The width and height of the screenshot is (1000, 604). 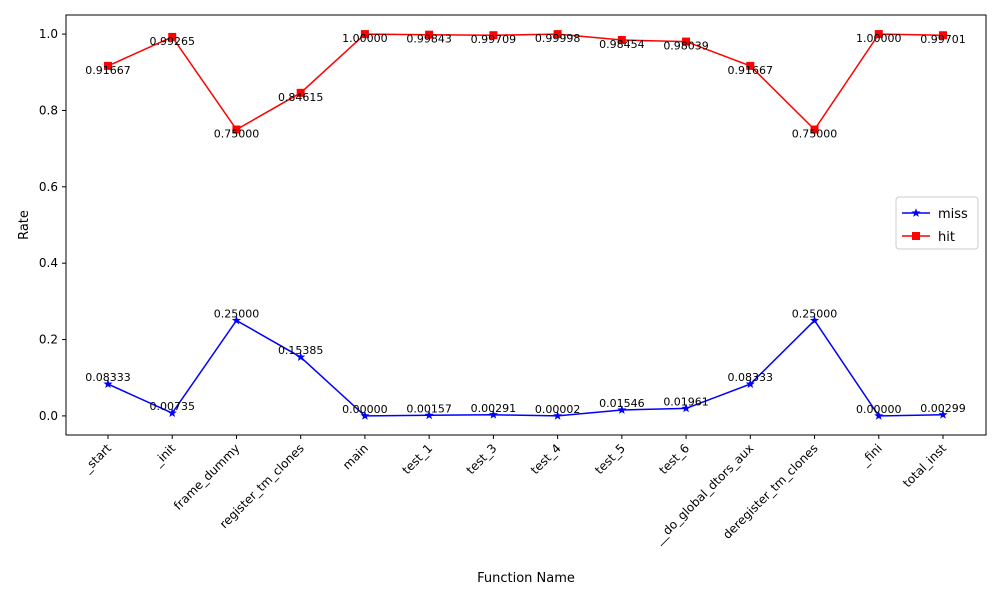 What do you see at coordinates (916, 212) in the screenshot?
I see `legend-marker-miss` at bounding box center [916, 212].